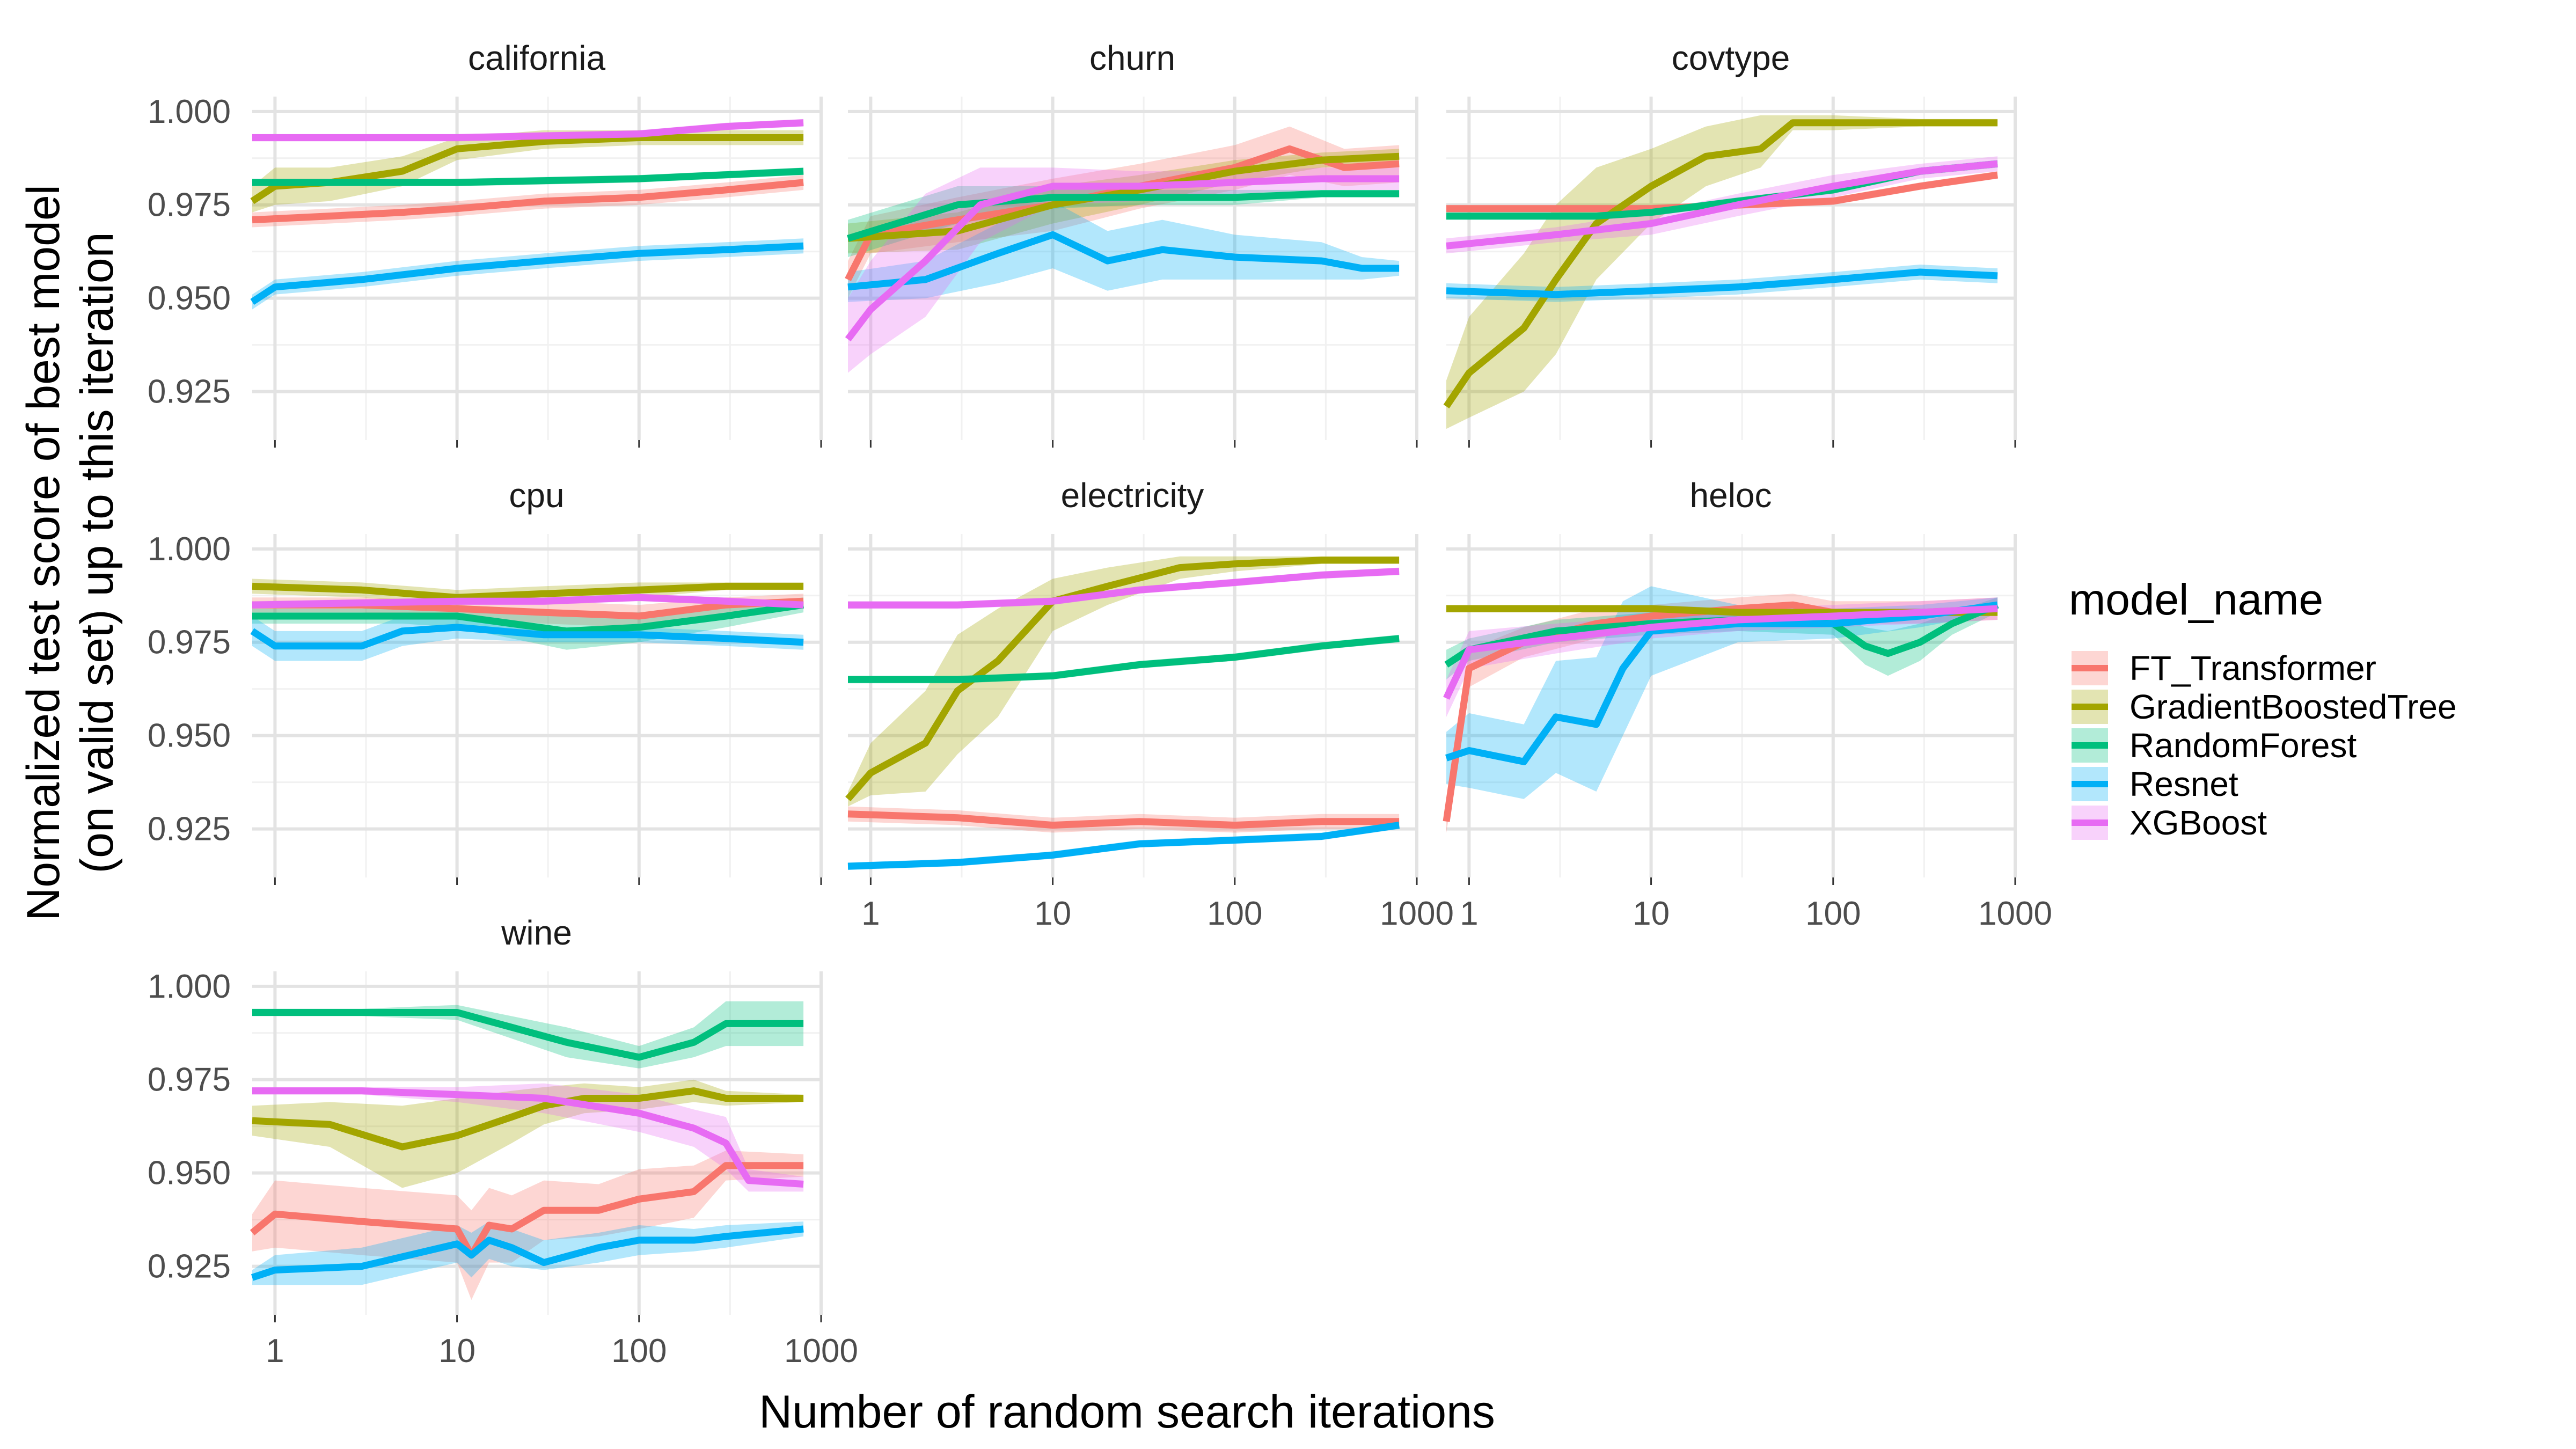 The width and height of the screenshot is (2576, 1449). I want to click on panel-title: heloc, so click(1731, 495).